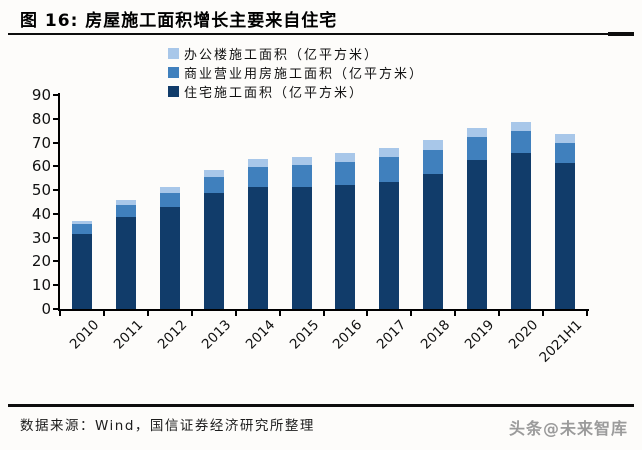  What do you see at coordinates (282, 55) in the screenshot?
I see `legend-label: 办公楼施工面积（亿平方米）` at bounding box center [282, 55].